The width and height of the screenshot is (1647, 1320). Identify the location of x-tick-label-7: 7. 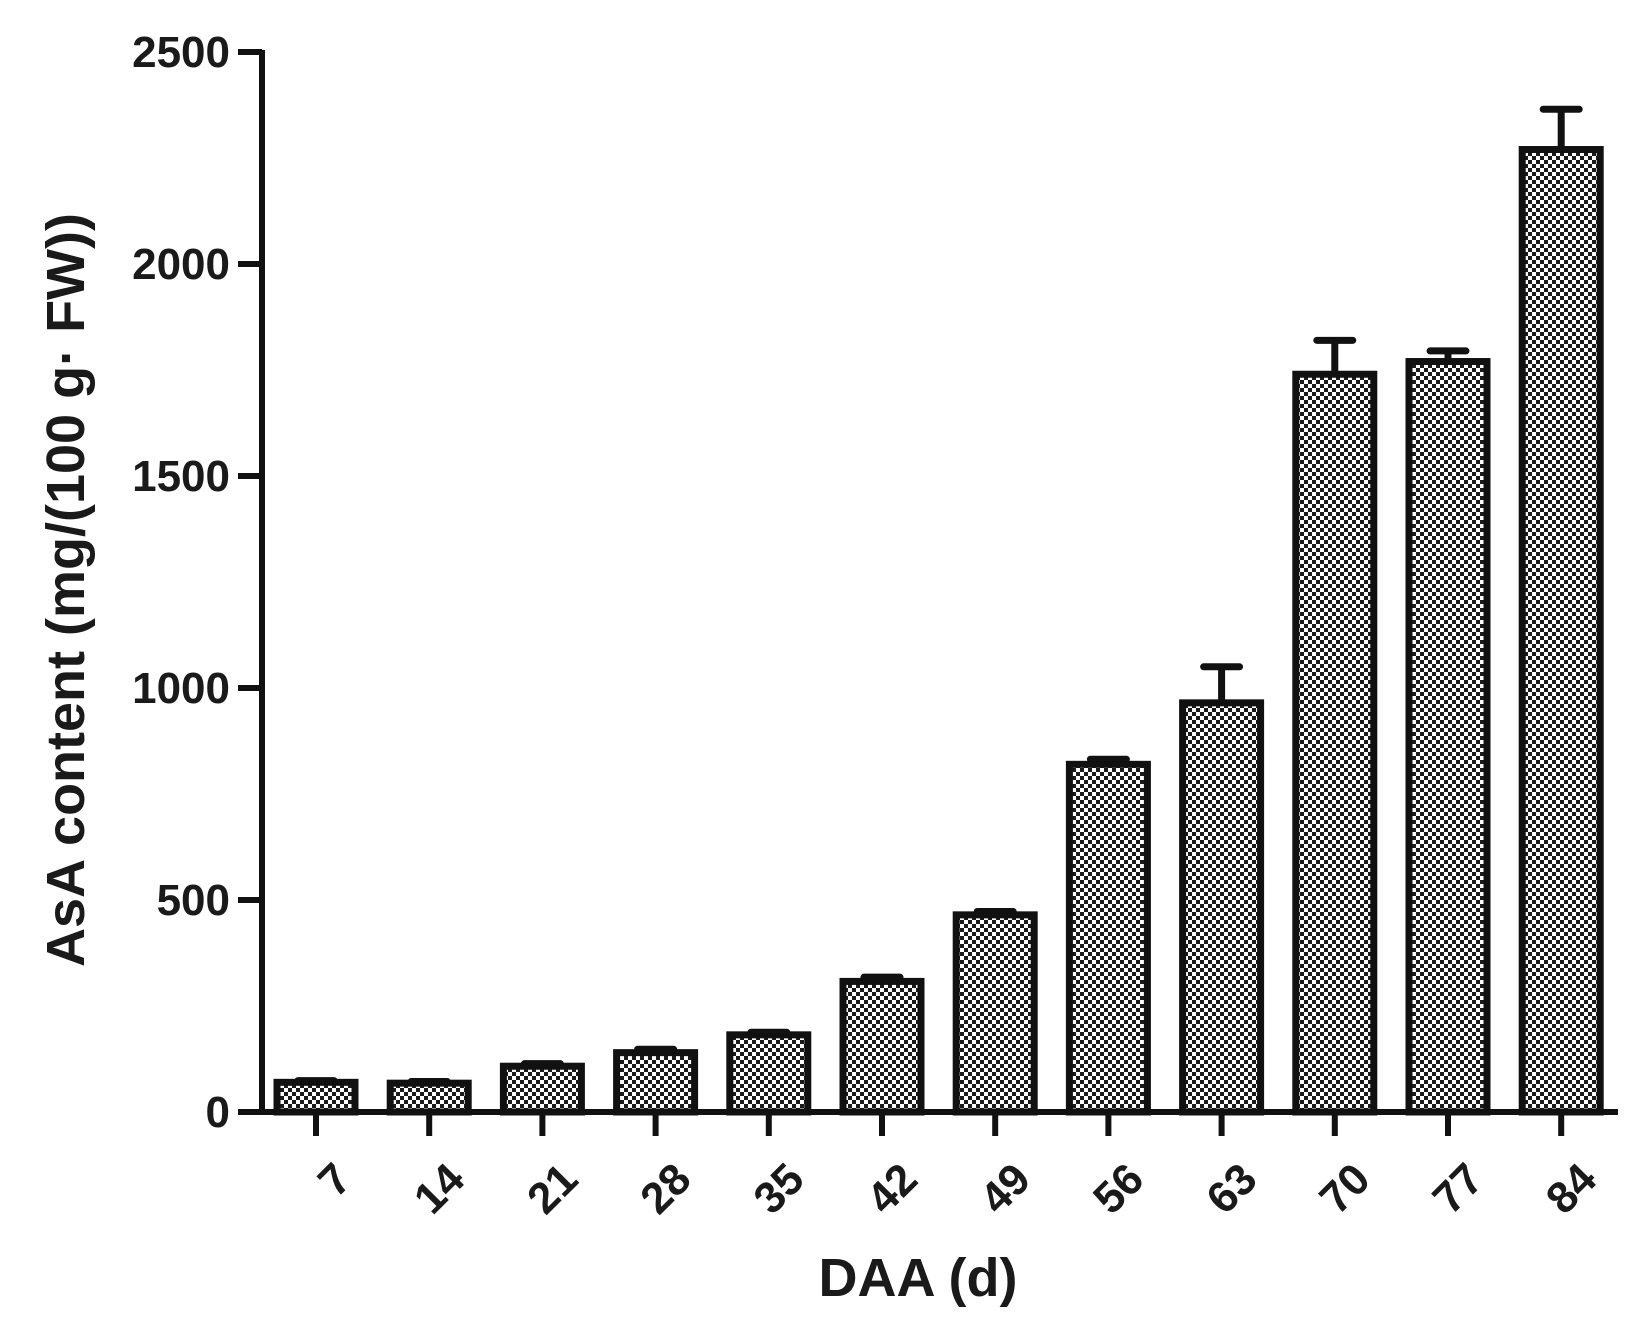
(335, 1180).